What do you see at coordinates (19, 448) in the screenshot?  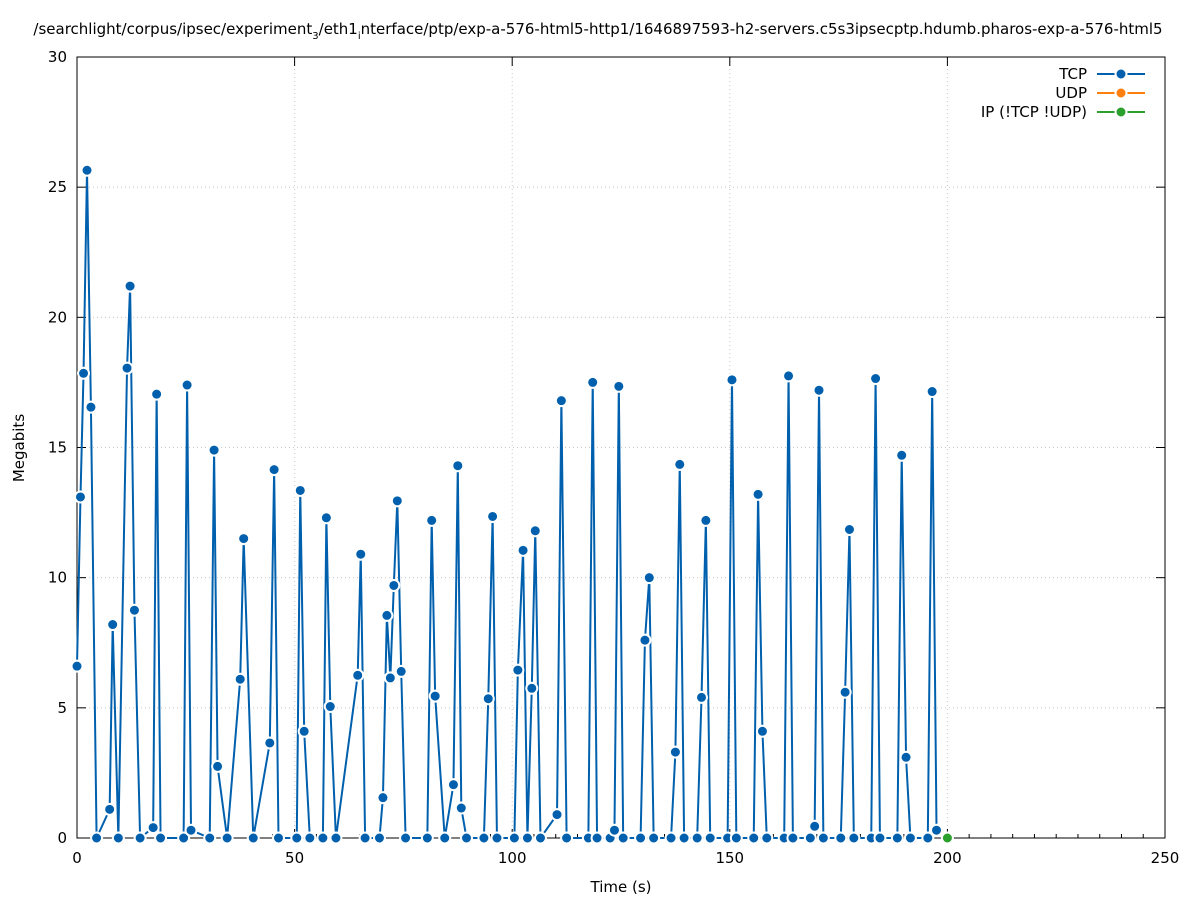 I see `y-axis-label: Megabits` at bounding box center [19, 448].